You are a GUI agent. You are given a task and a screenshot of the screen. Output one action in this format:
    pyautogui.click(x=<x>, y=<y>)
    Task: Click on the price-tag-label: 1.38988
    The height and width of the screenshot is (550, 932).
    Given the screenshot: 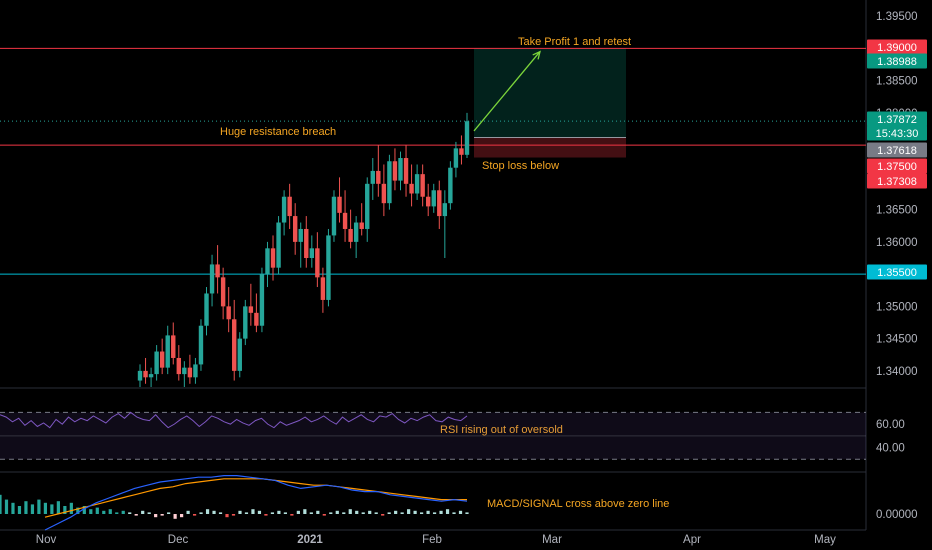 What is the action you would take?
    pyautogui.click(x=897, y=62)
    